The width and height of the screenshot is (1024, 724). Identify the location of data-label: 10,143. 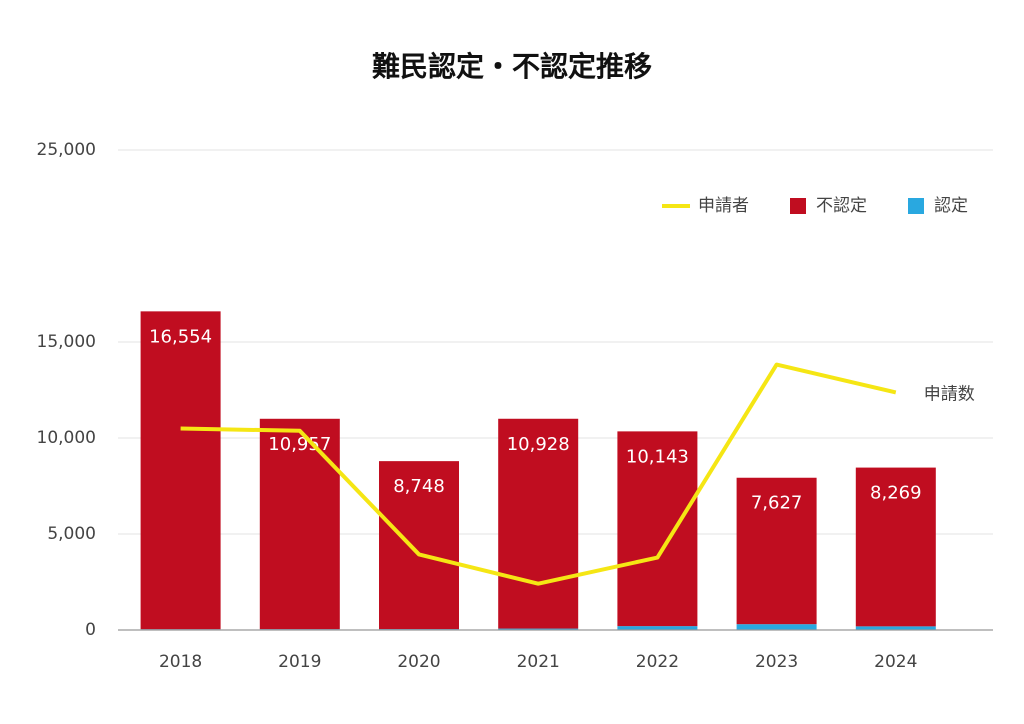
(657, 456).